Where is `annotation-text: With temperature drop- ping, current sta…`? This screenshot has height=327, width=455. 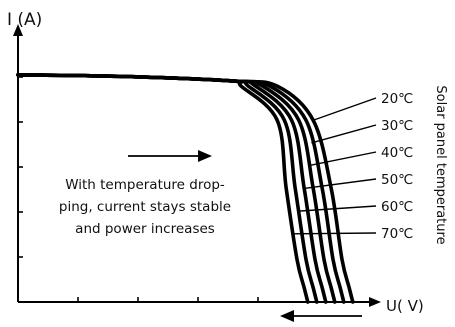
annotation-text: With temperature drop- ping, current sta… is located at coordinates (145, 207).